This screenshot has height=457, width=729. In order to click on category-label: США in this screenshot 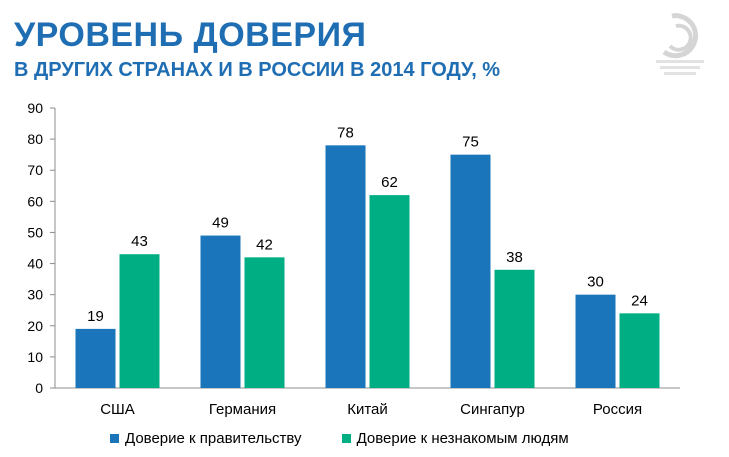, I will do `click(117, 409)`.